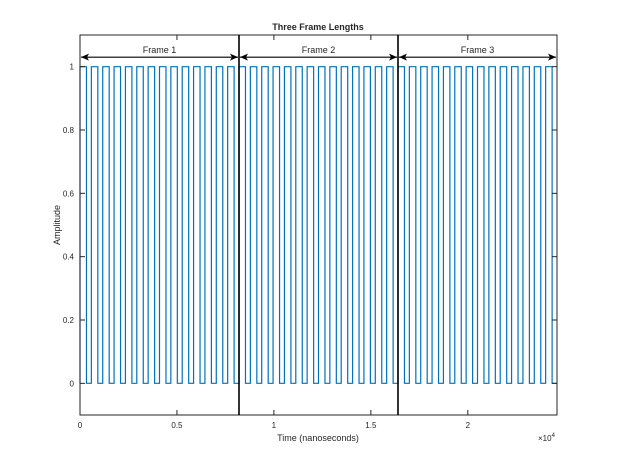  I want to click on x-axis-label: Time (nanoseconds), so click(318, 438).